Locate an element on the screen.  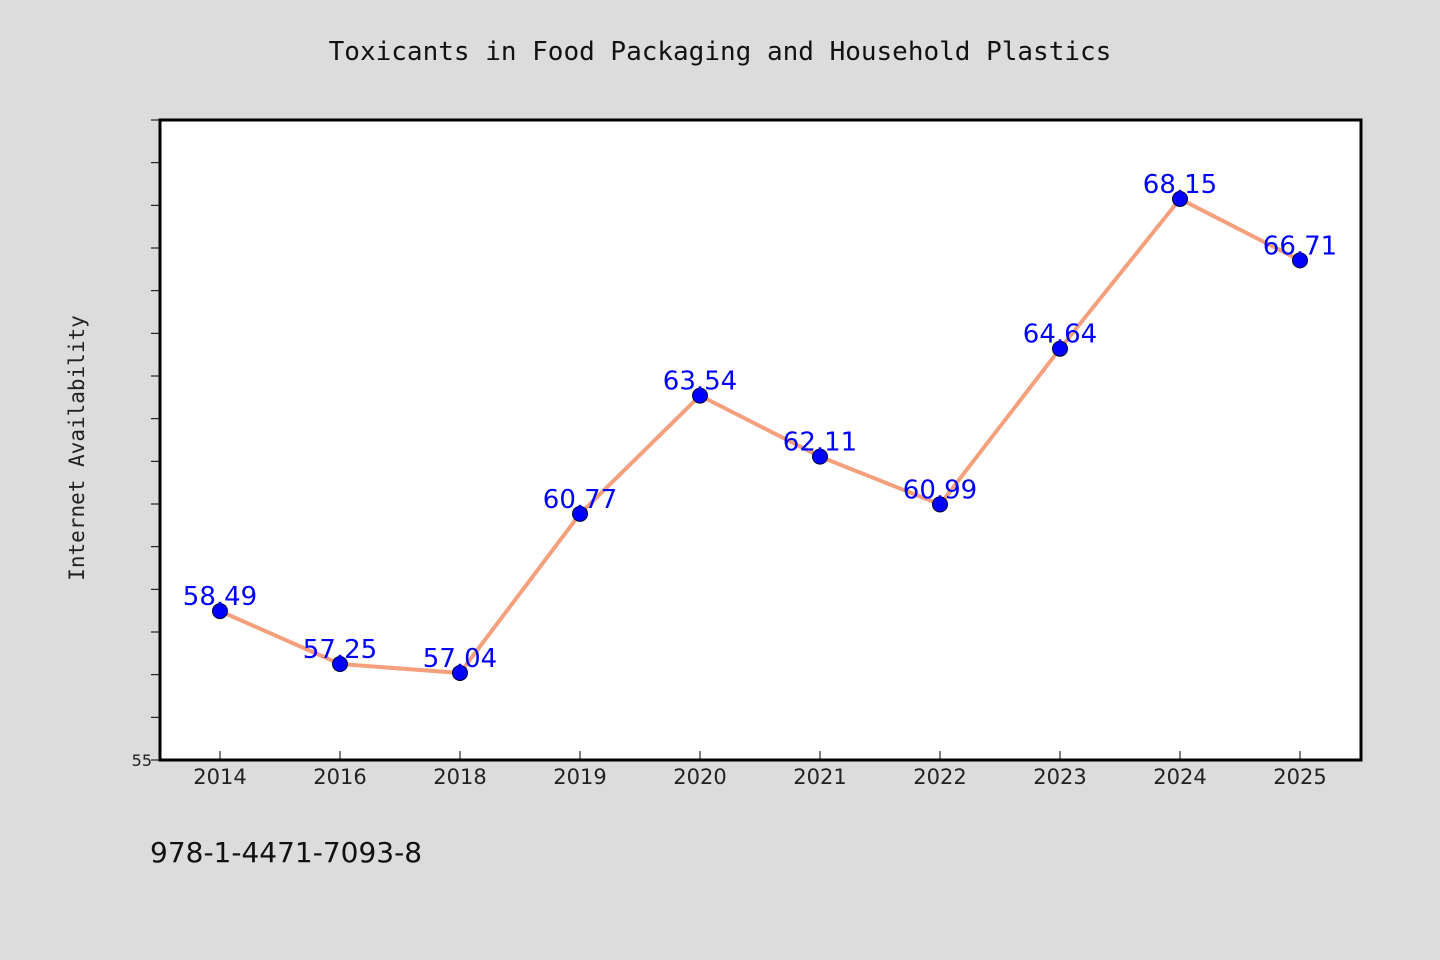
data-label: 60.77 is located at coordinates (580, 500).